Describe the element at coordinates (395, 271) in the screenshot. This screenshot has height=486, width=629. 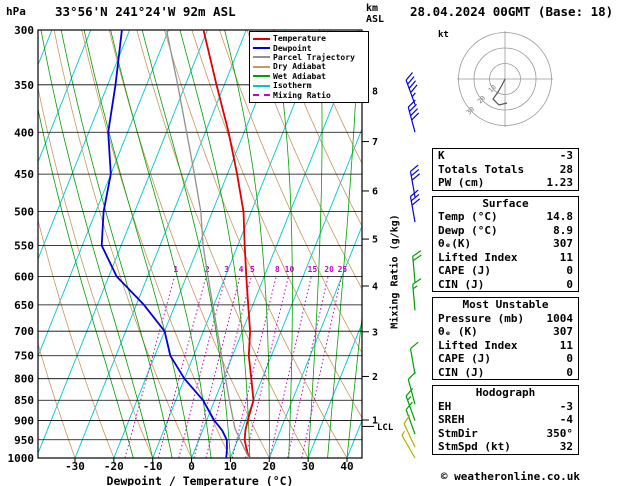
I see `mixing-ratio-axis-label: Mixing Ratio (g/kg)` at that location.